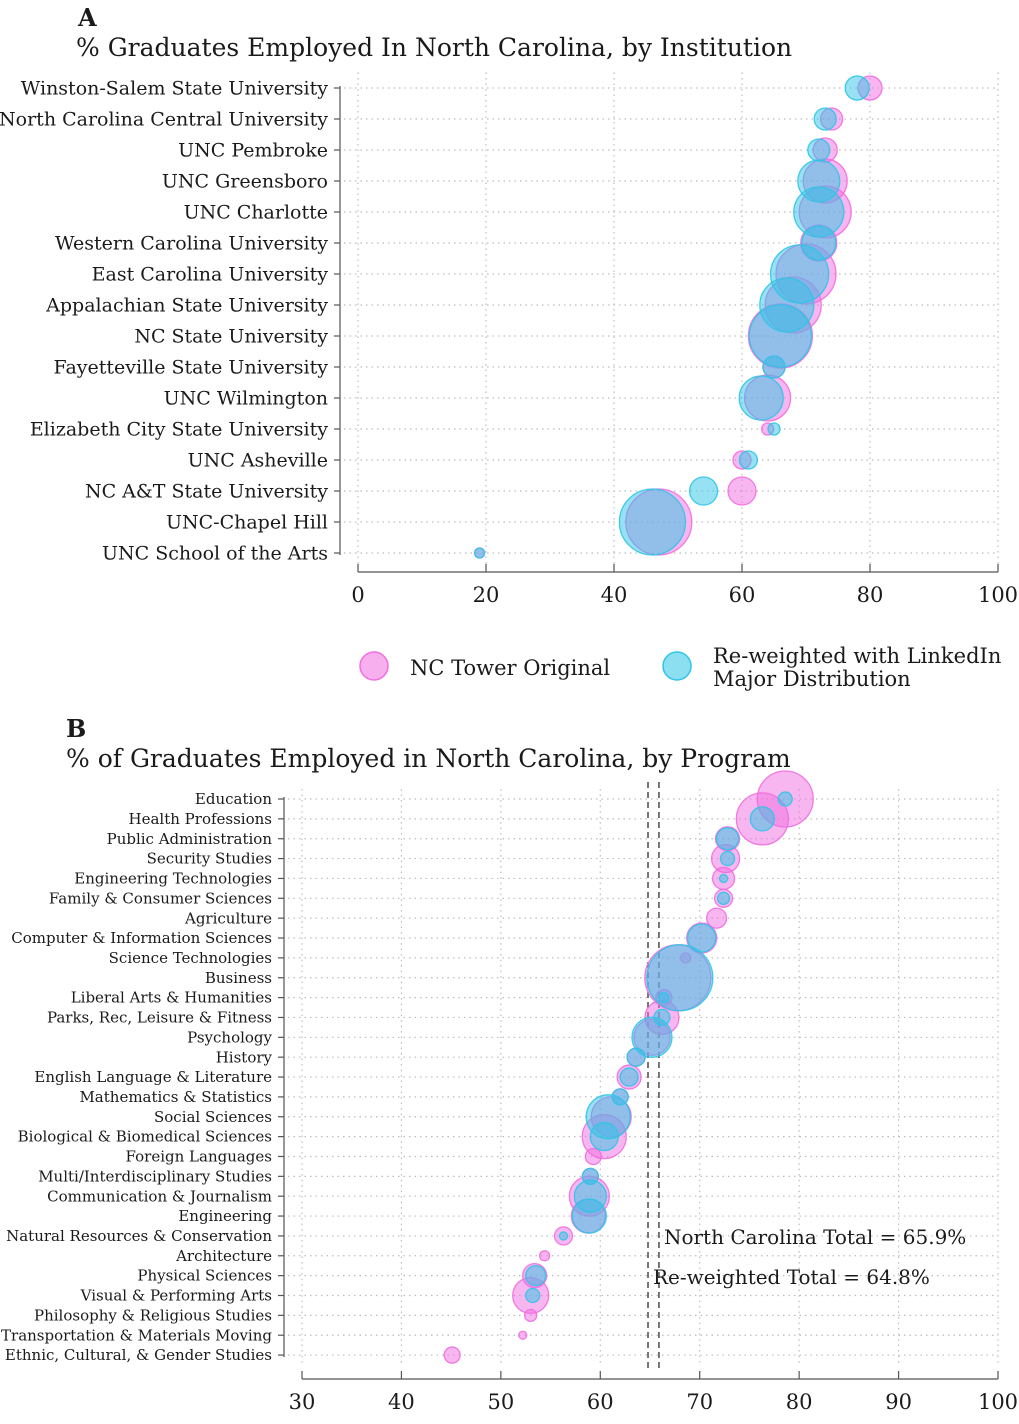 Image resolution: width=1019 pixels, height=1424 pixels. What do you see at coordinates (138, 1355) in the screenshot?
I see `y-tick-label-ethnic-cultural-gender-studies: Ethnic, Cultural, & Gender Studies` at bounding box center [138, 1355].